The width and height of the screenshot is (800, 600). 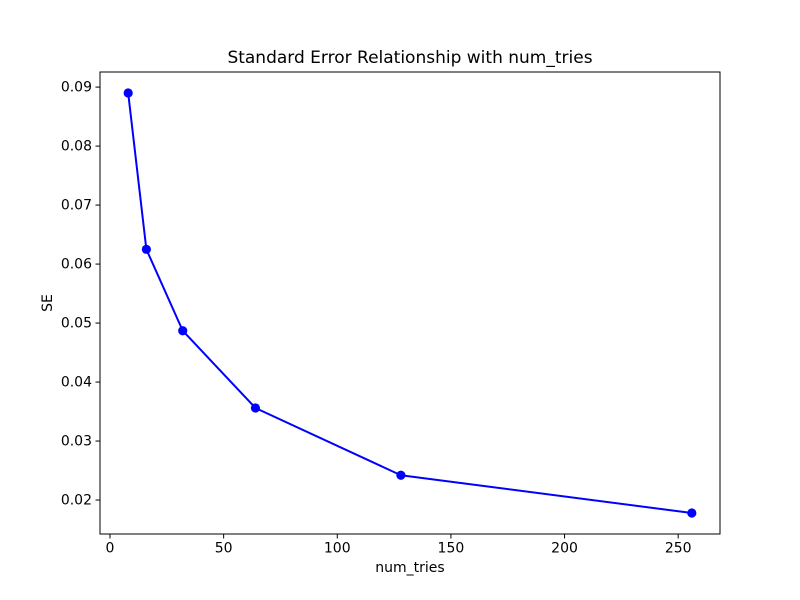 What do you see at coordinates (337, 549) in the screenshot?
I see `x-tick-label: 100` at bounding box center [337, 549].